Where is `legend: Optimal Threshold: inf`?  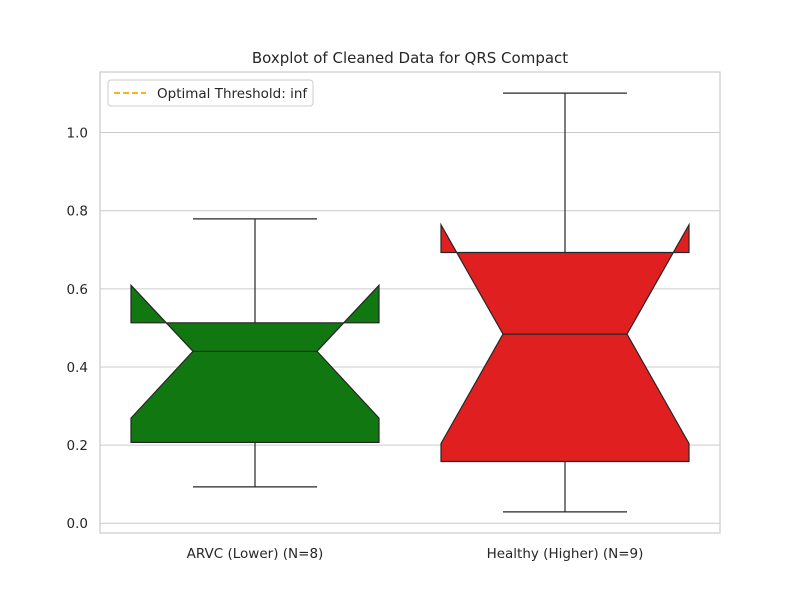 legend: Optimal Threshold: inf is located at coordinates (210, 93).